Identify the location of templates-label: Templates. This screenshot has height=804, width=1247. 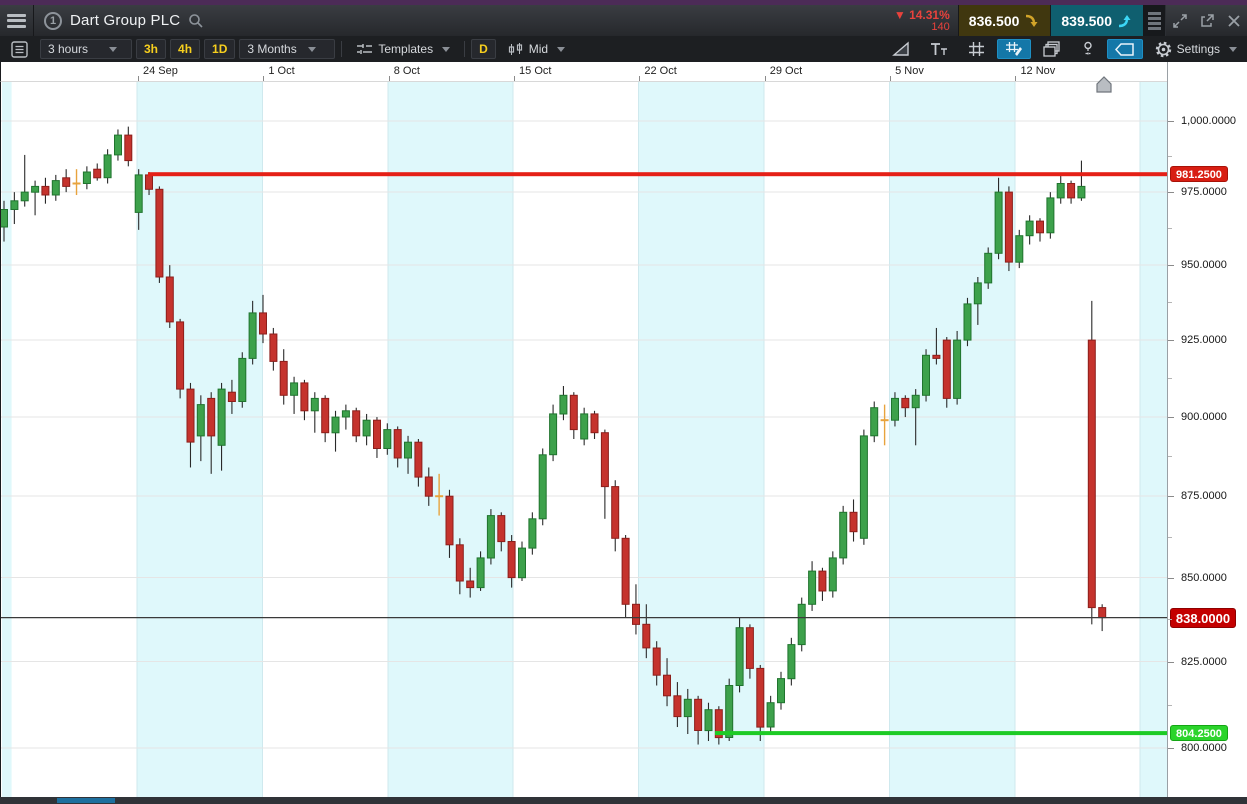
(406, 49).